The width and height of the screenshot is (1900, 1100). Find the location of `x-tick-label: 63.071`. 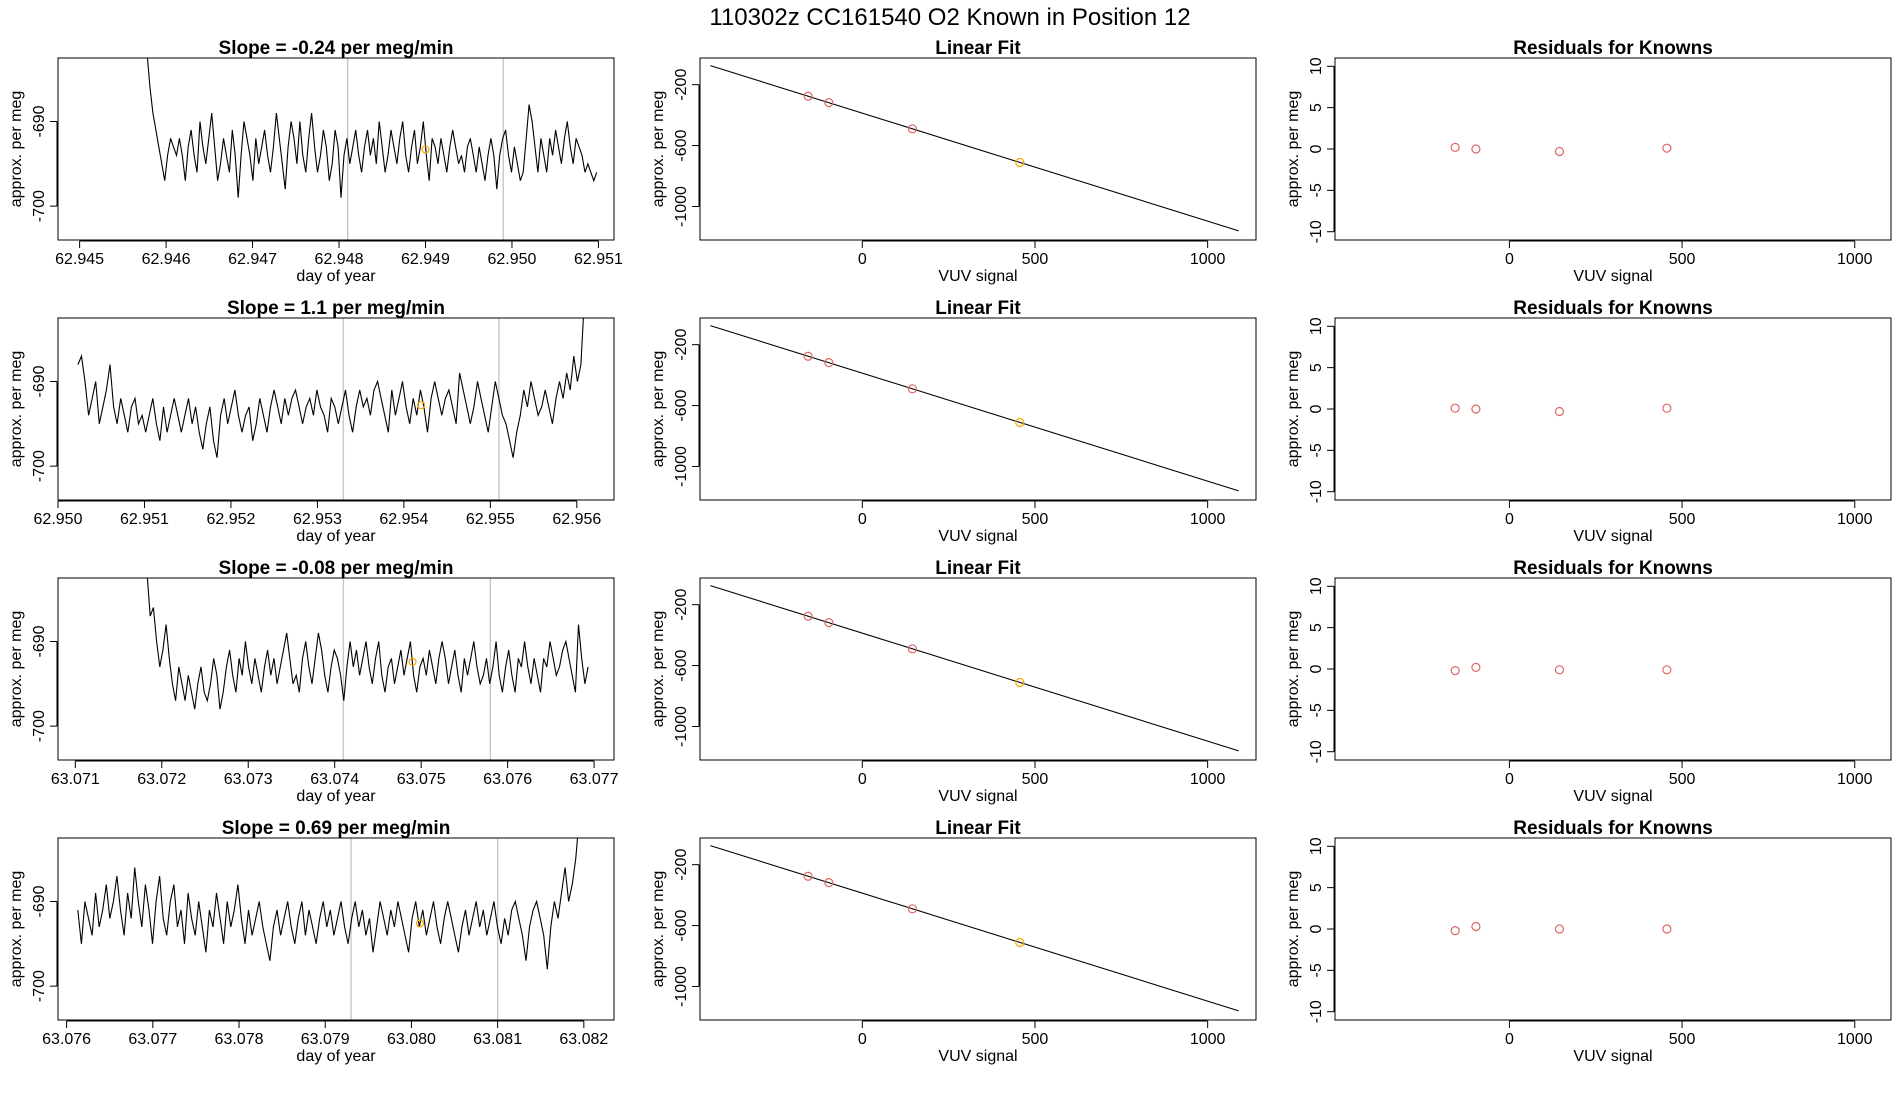

x-tick-label: 63.071 is located at coordinates (75, 779).